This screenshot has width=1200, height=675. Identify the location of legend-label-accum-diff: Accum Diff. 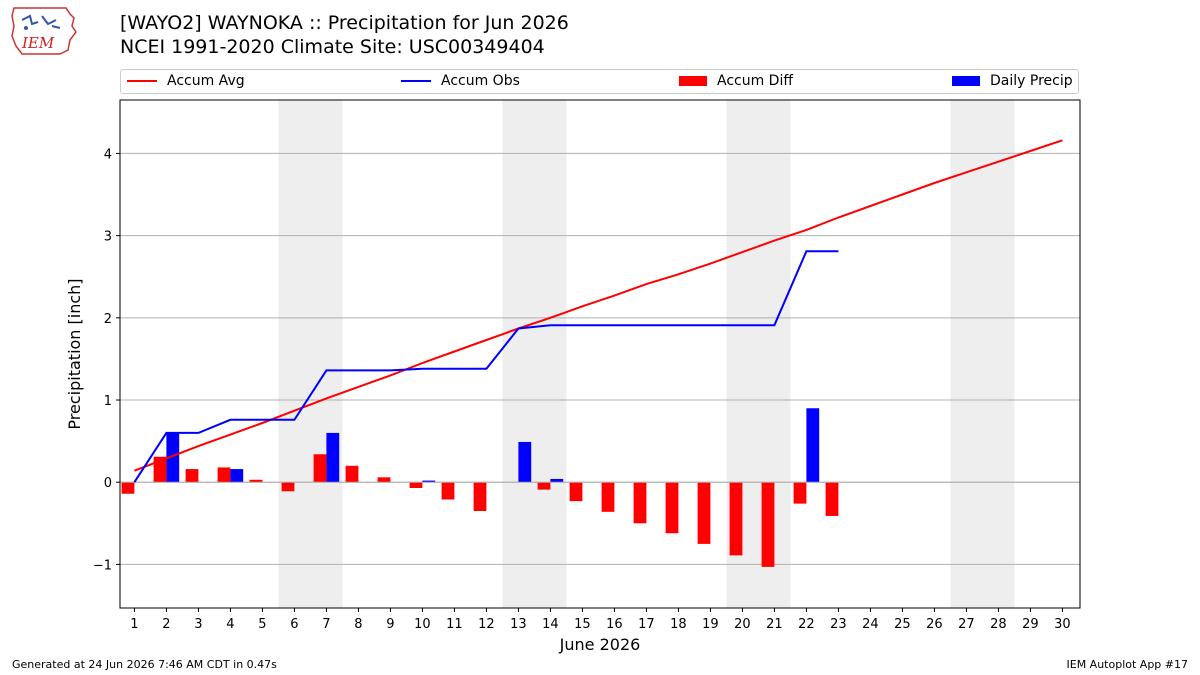
(755, 81).